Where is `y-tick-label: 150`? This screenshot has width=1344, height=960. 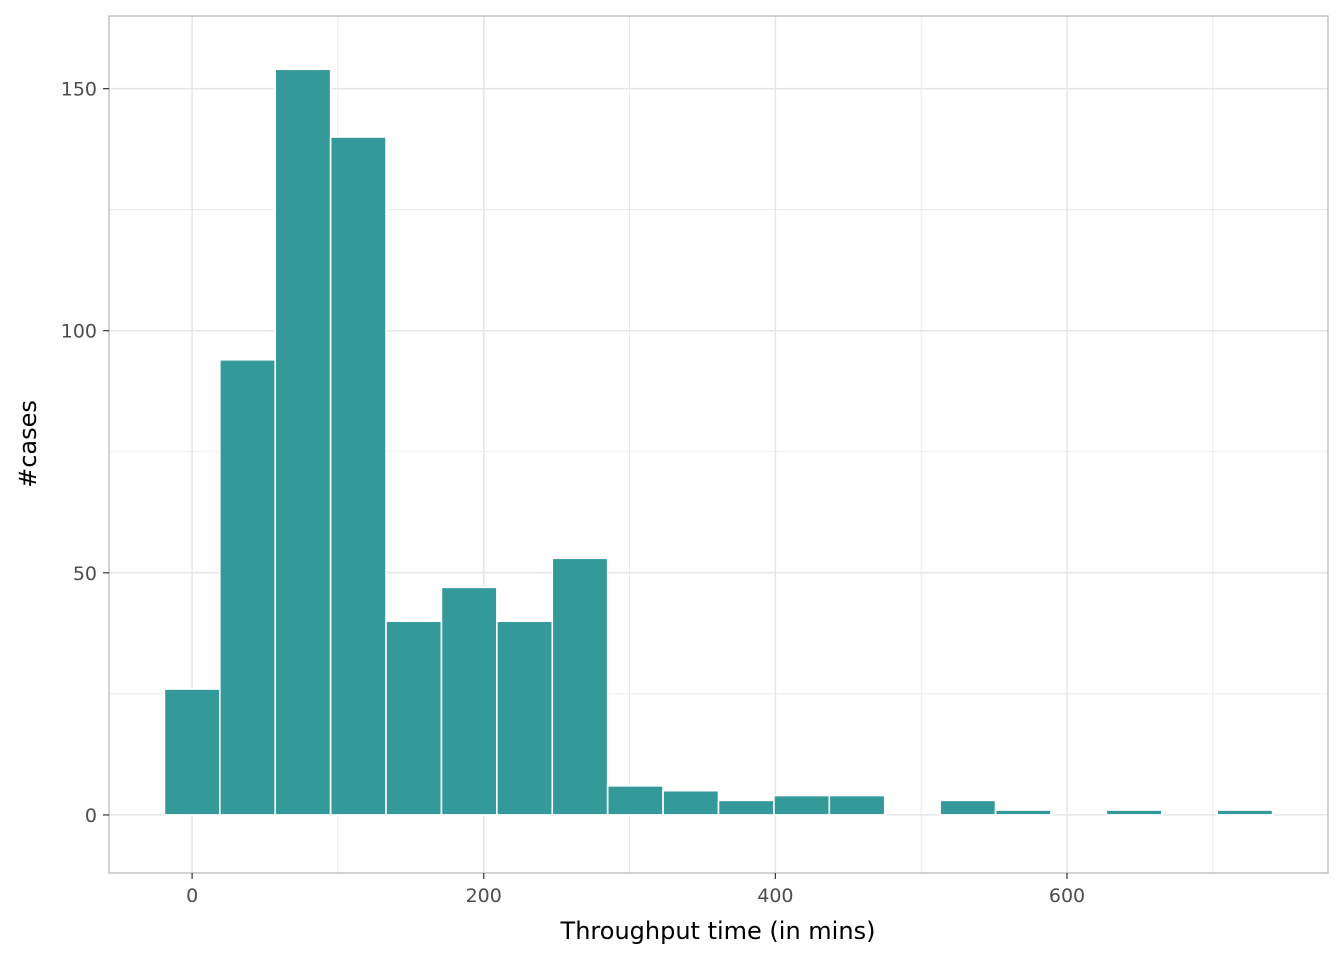 y-tick-label: 150 is located at coordinates (79, 90).